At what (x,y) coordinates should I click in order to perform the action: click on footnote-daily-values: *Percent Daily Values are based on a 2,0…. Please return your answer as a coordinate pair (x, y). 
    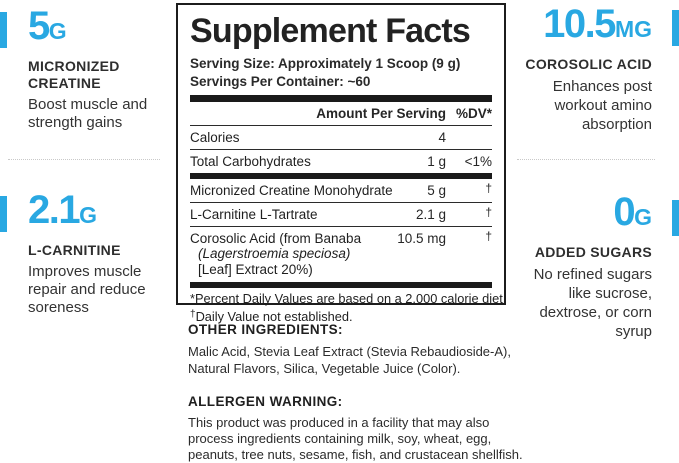
    Looking at the image, I should click on (348, 298).